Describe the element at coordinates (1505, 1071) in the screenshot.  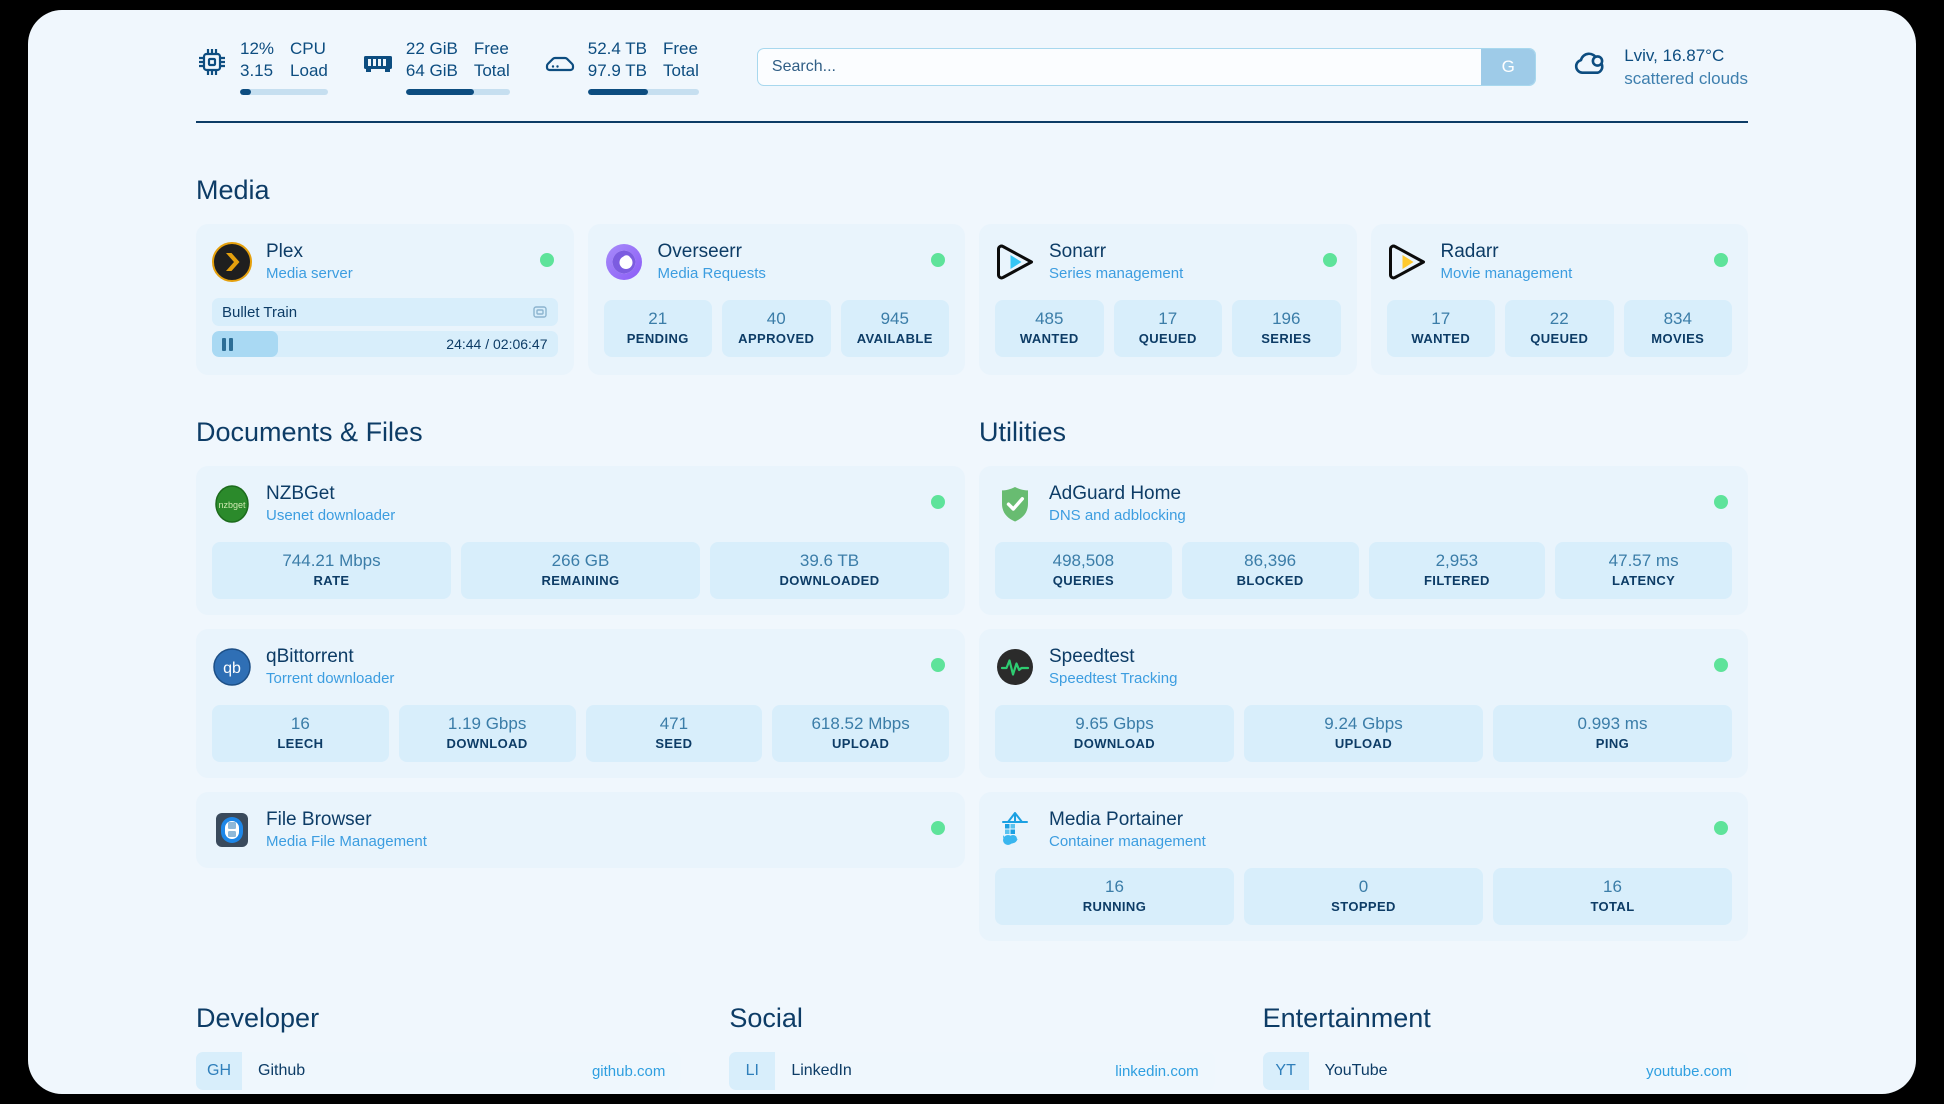
I see `bookmark-link: YT YouTube youtube.com` at that location.